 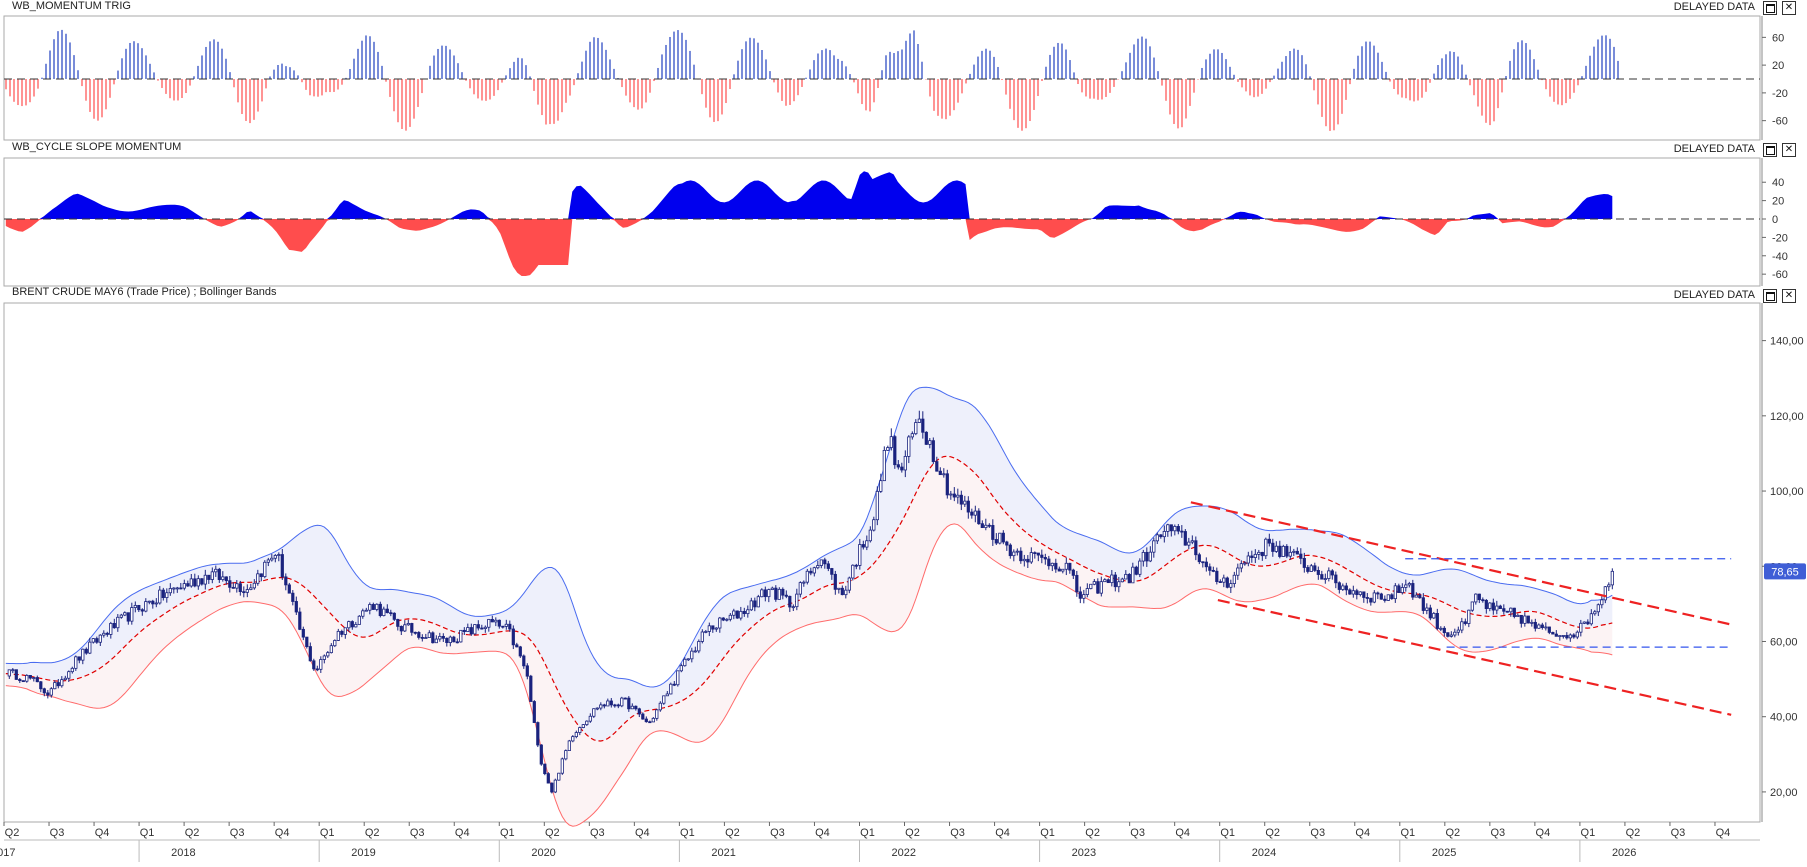 I want to click on cycle-panel-title: WB_CYCLE SLOPE MOMENTUM, so click(x=97, y=147).